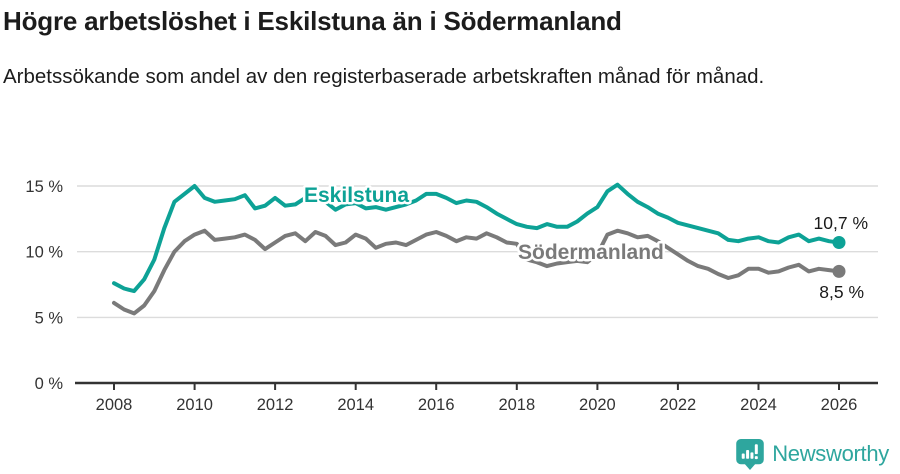  I want to click on x-tick-label-2018: 2018, so click(516, 405).